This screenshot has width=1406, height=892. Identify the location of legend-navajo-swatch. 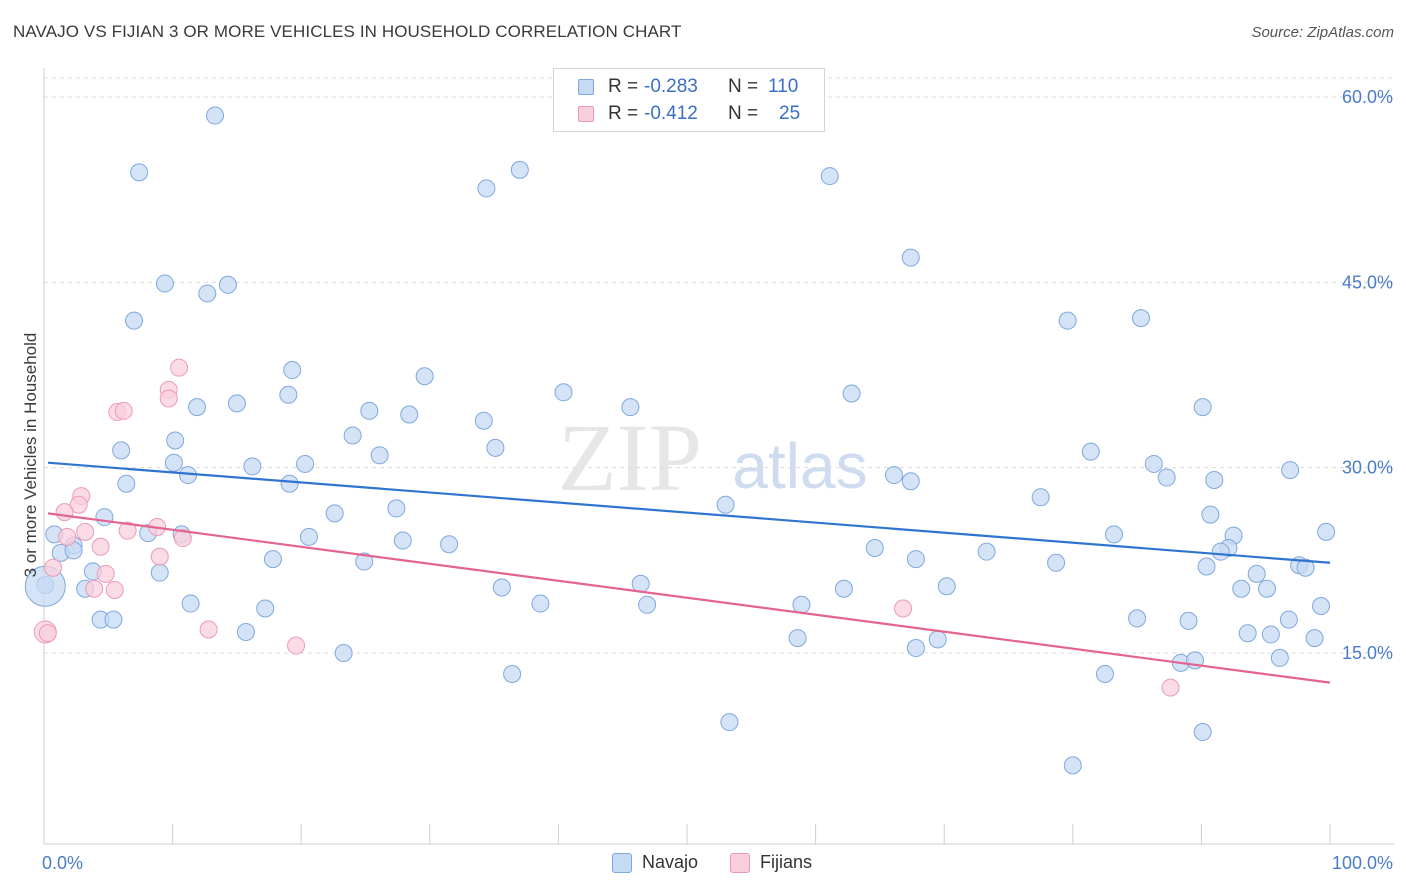
(622, 862).